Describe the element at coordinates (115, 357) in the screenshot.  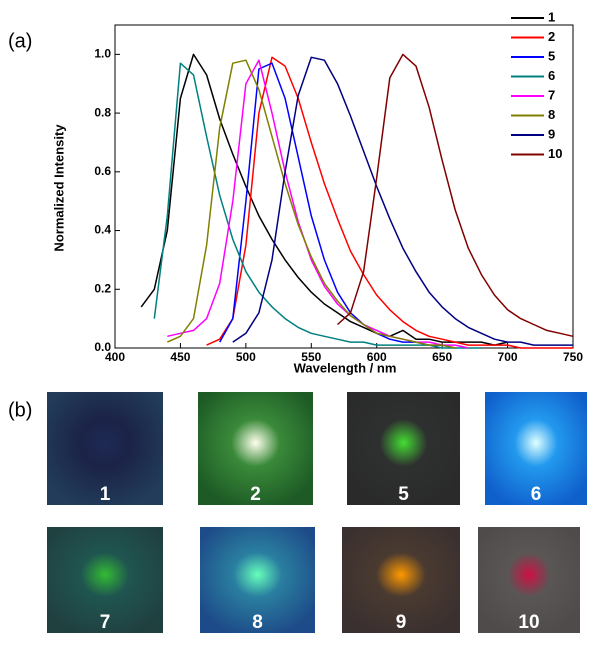
I see `x-tick-label: 400` at that location.